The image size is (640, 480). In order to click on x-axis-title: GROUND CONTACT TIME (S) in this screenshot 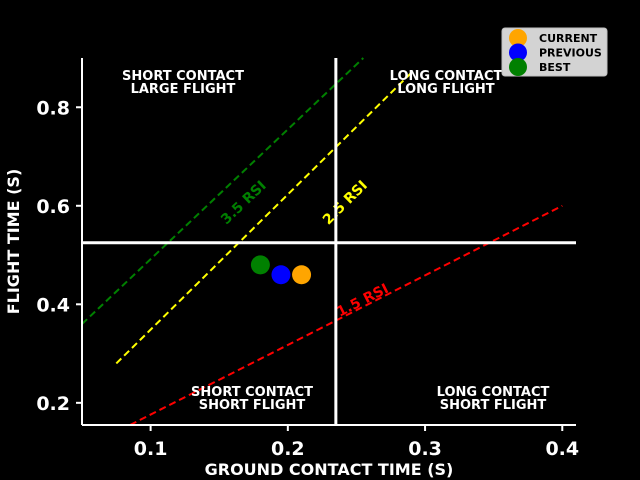, I will do `click(329, 469)`.